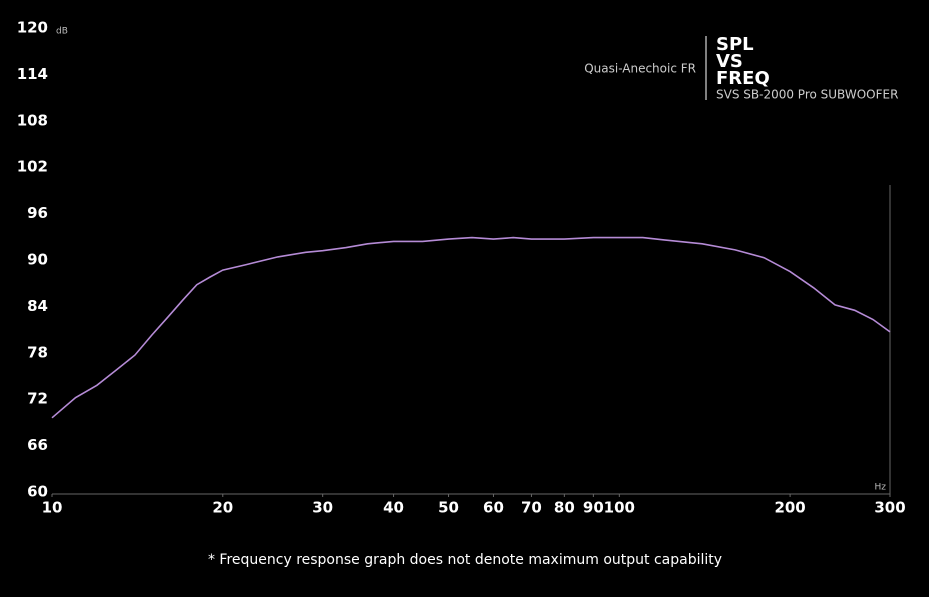 The width and height of the screenshot is (929, 597). Describe the element at coordinates (619, 508) in the screenshot. I see `x-tick-label: 100` at that location.